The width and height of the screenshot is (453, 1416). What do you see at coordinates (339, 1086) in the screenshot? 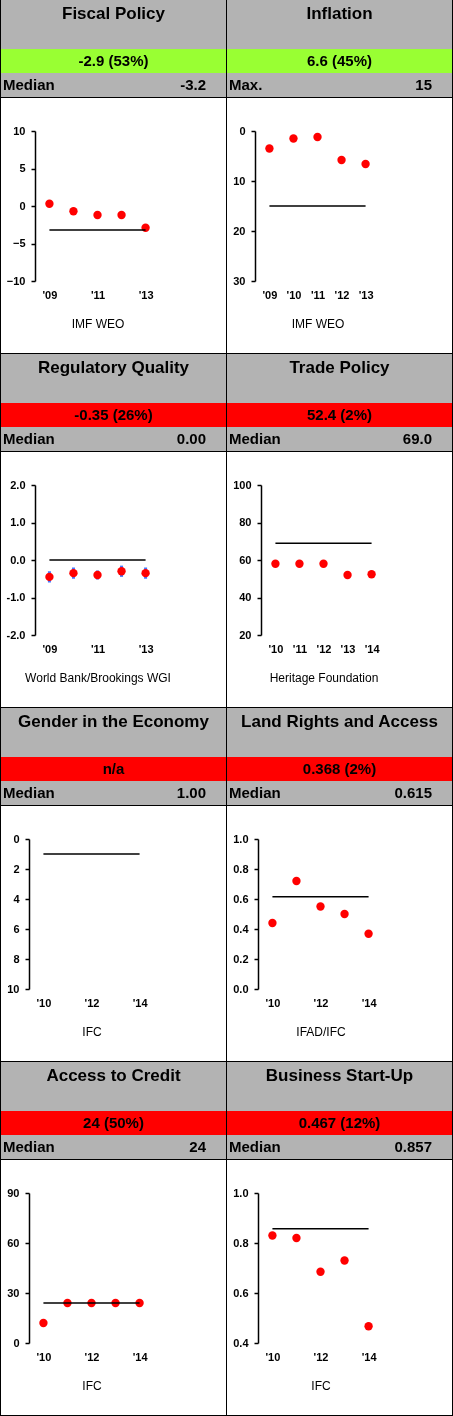
I see `chart-title: Business Start-Up` at bounding box center [339, 1086].